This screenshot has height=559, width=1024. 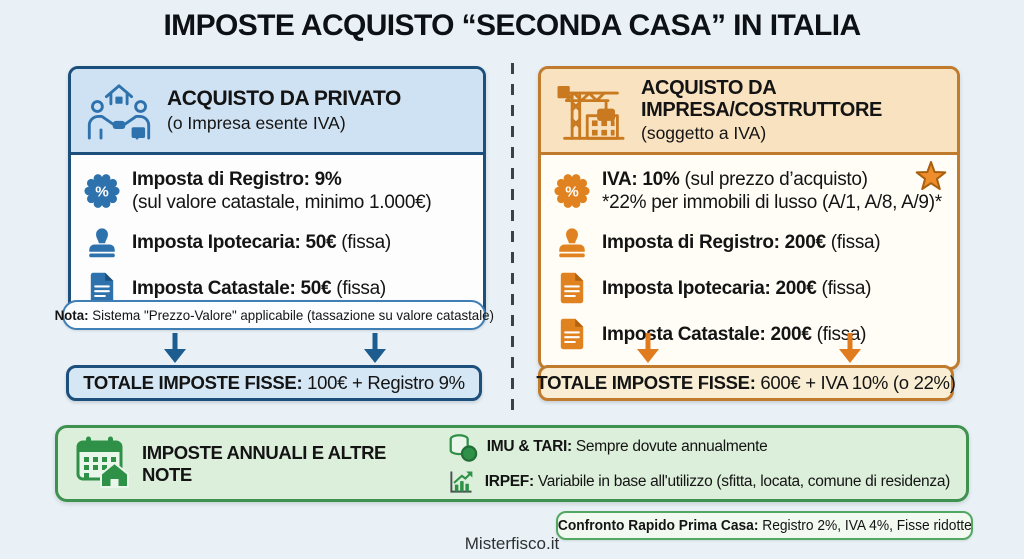 What do you see at coordinates (698, 447) in the screenshot?
I see `imu-tari-row: IMU & TARI: Sempre dovute annualmente` at bounding box center [698, 447].